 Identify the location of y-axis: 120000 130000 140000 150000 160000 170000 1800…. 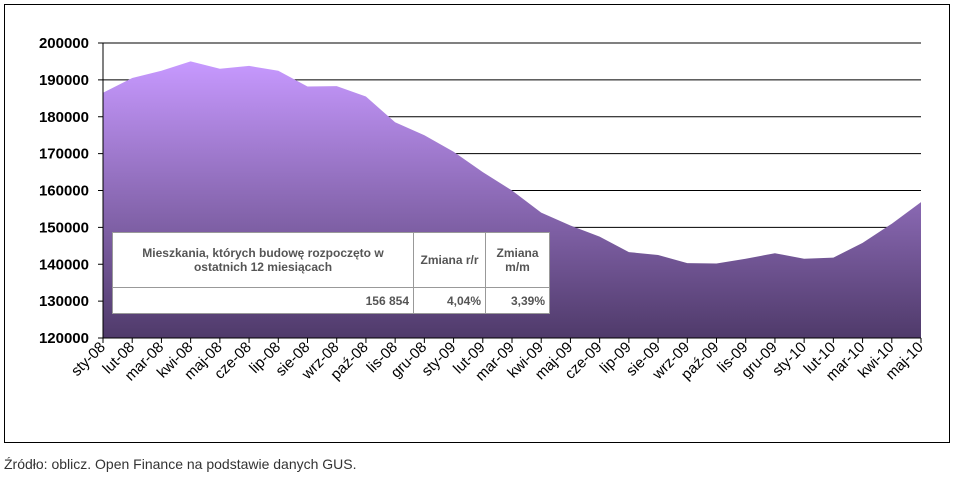
(71, 191).